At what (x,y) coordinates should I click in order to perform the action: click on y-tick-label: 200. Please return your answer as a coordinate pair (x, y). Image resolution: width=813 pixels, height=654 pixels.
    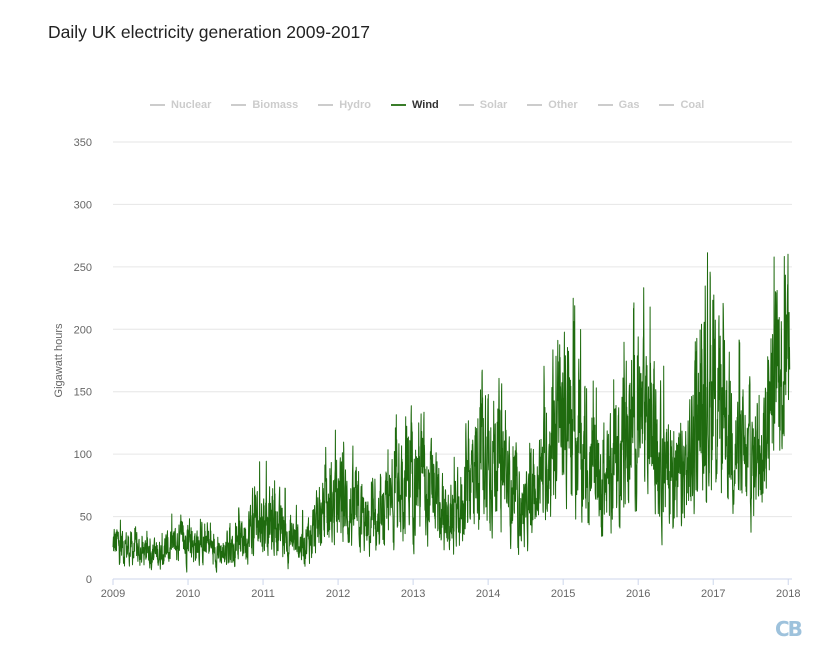
    Looking at the image, I should click on (83, 330).